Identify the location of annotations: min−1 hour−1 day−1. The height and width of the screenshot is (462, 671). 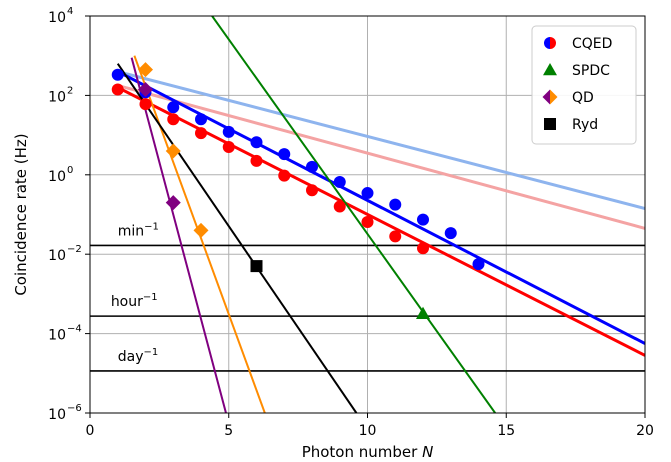
(135, 292).